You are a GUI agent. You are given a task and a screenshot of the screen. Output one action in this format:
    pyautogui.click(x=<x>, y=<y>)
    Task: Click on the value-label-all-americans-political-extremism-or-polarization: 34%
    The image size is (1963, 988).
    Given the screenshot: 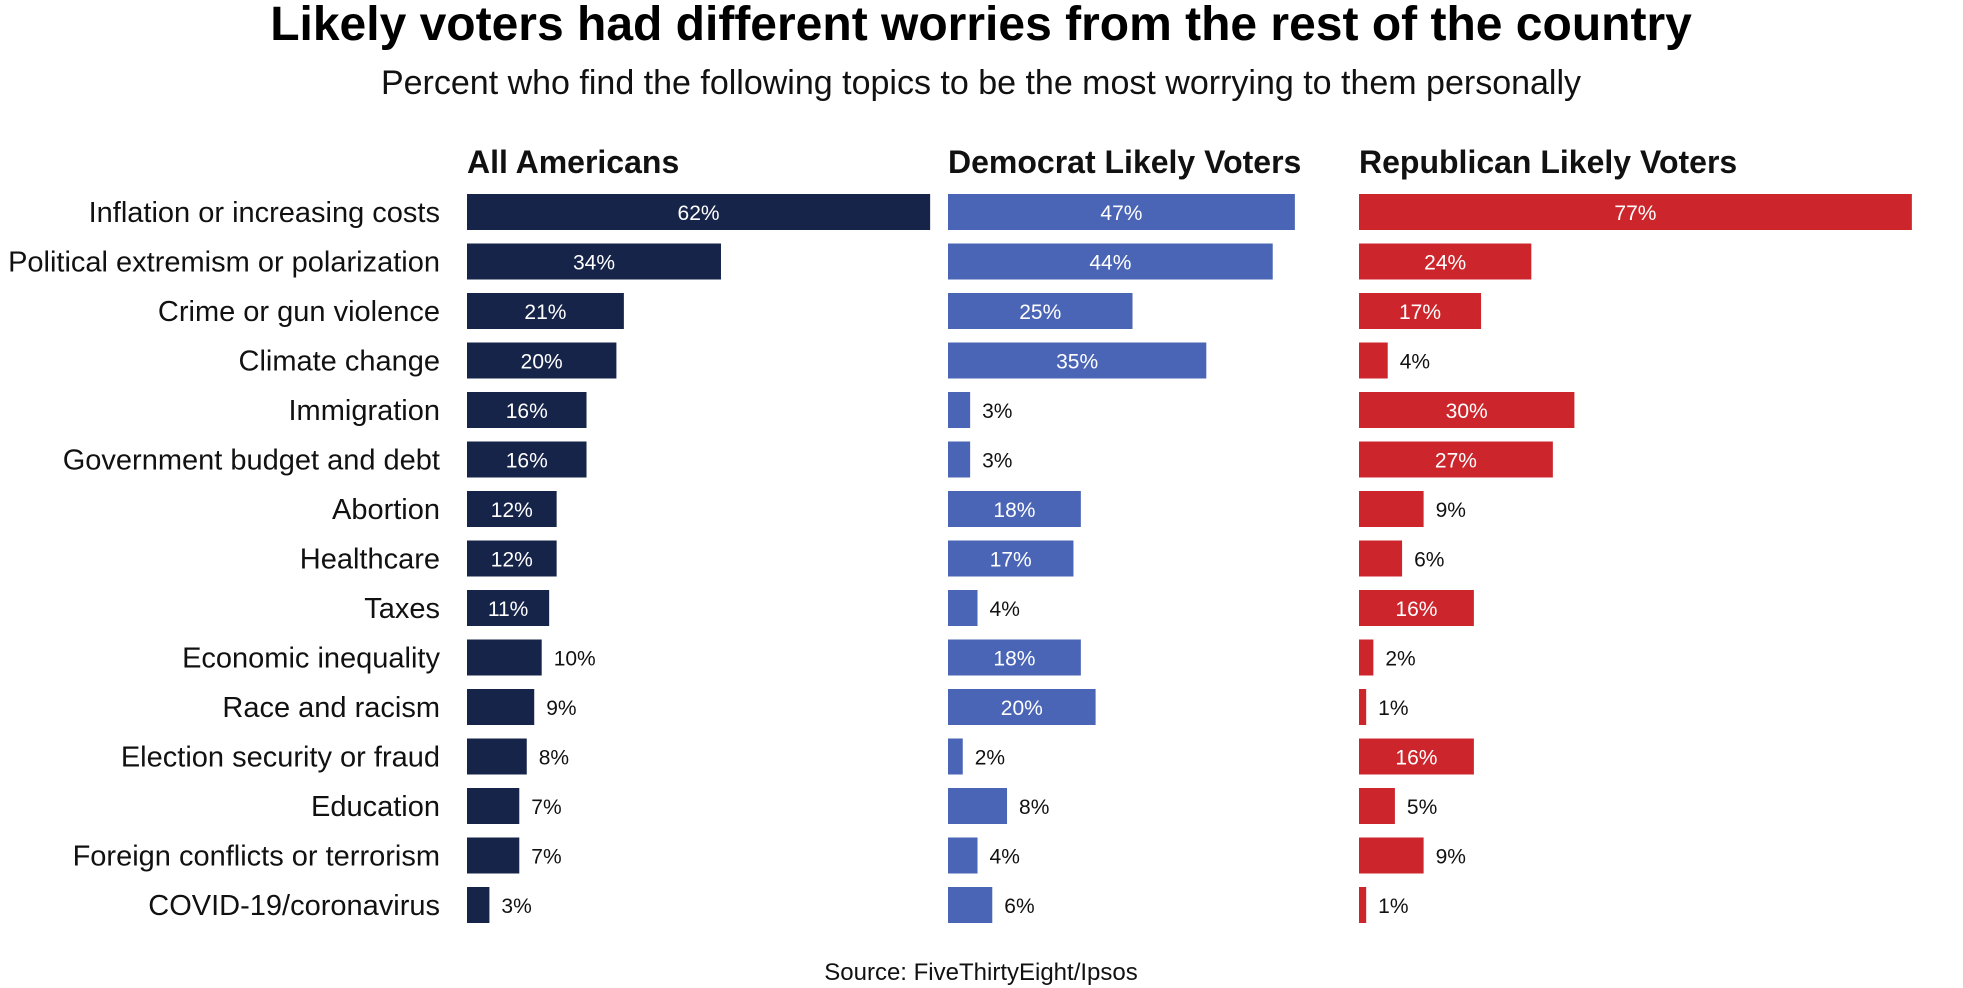 What is the action you would take?
    pyautogui.click(x=594, y=263)
    